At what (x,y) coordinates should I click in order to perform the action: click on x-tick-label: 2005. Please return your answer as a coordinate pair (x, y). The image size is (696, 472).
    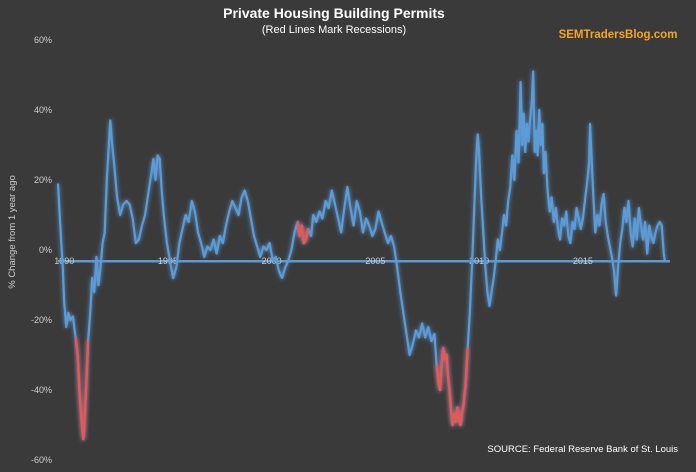
    Looking at the image, I should click on (375, 261).